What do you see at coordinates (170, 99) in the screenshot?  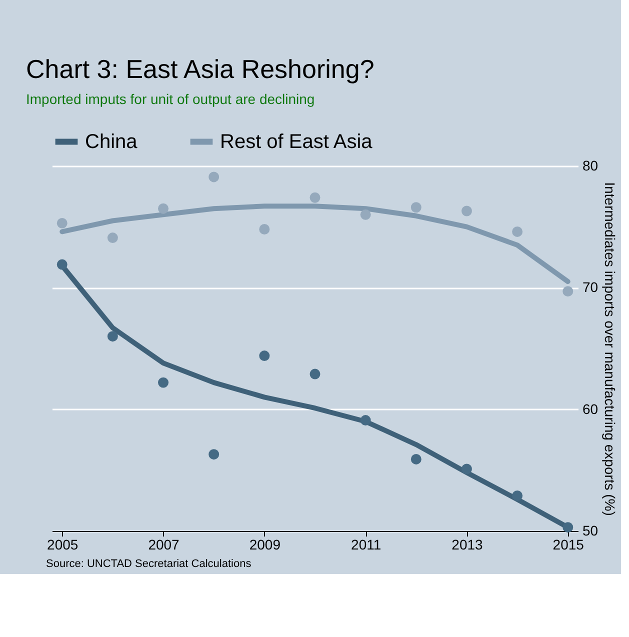 I see `chart-subtitle: Imported imputs for unit of output are declining` at bounding box center [170, 99].